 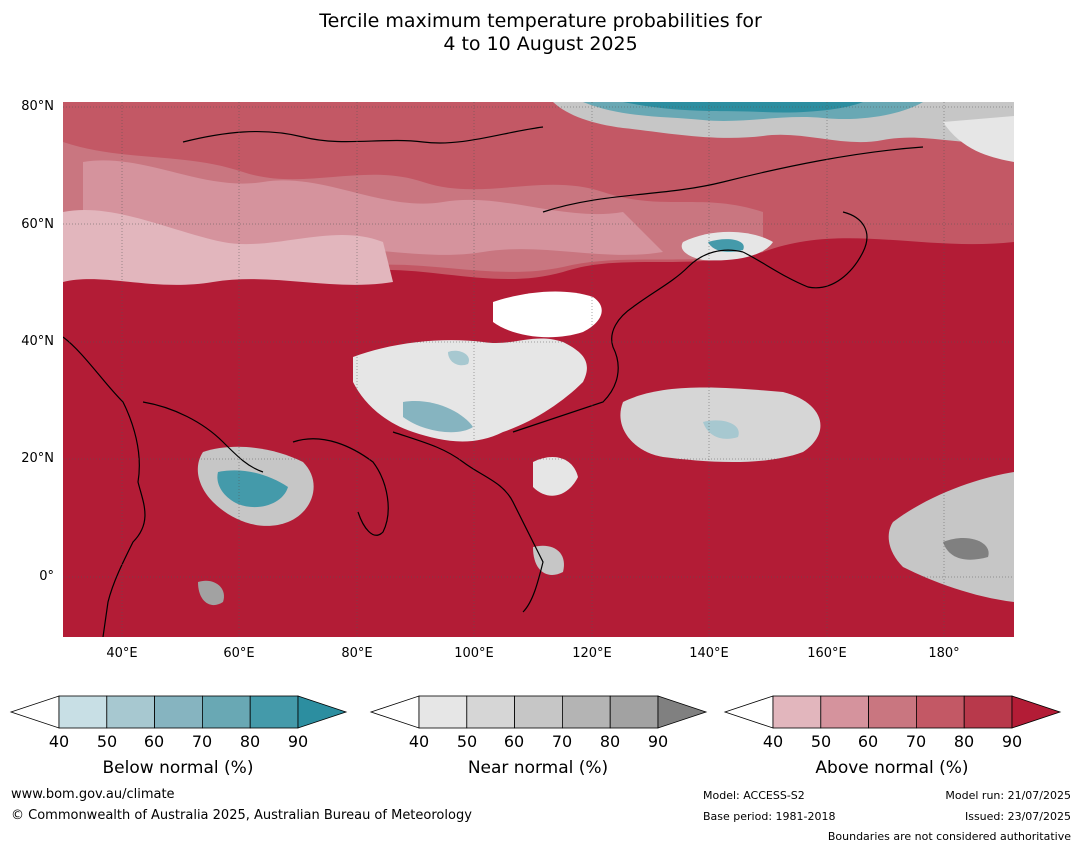 I want to click on colorbar-label: Below normal (%), so click(x=178, y=768).